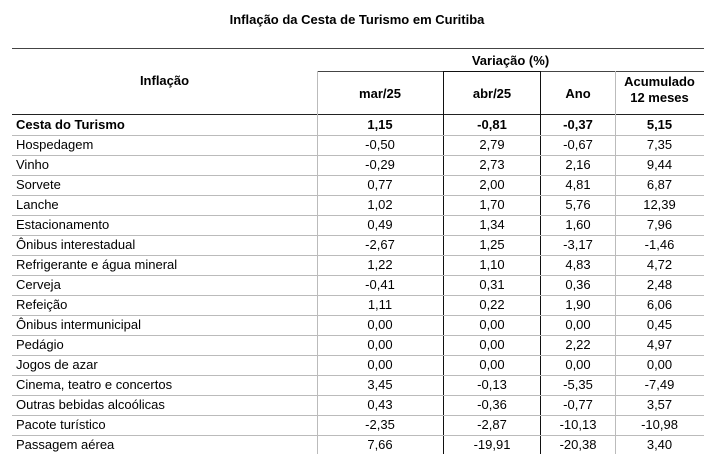 Image resolution: width=714 pixels, height=454 pixels. I want to click on cell-value: 5,15, so click(659, 124).